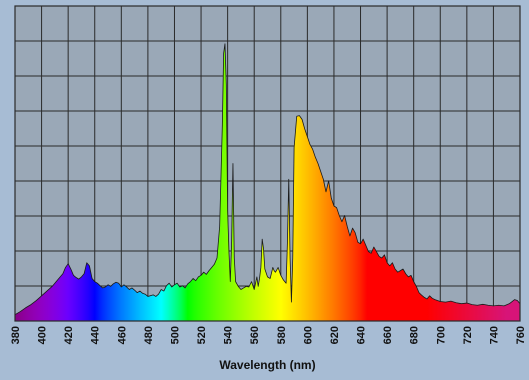 The width and height of the screenshot is (529, 380). Describe the element at coordinates (415, 335) in the screenshot. I see `x-tick-label: 680` at that location.